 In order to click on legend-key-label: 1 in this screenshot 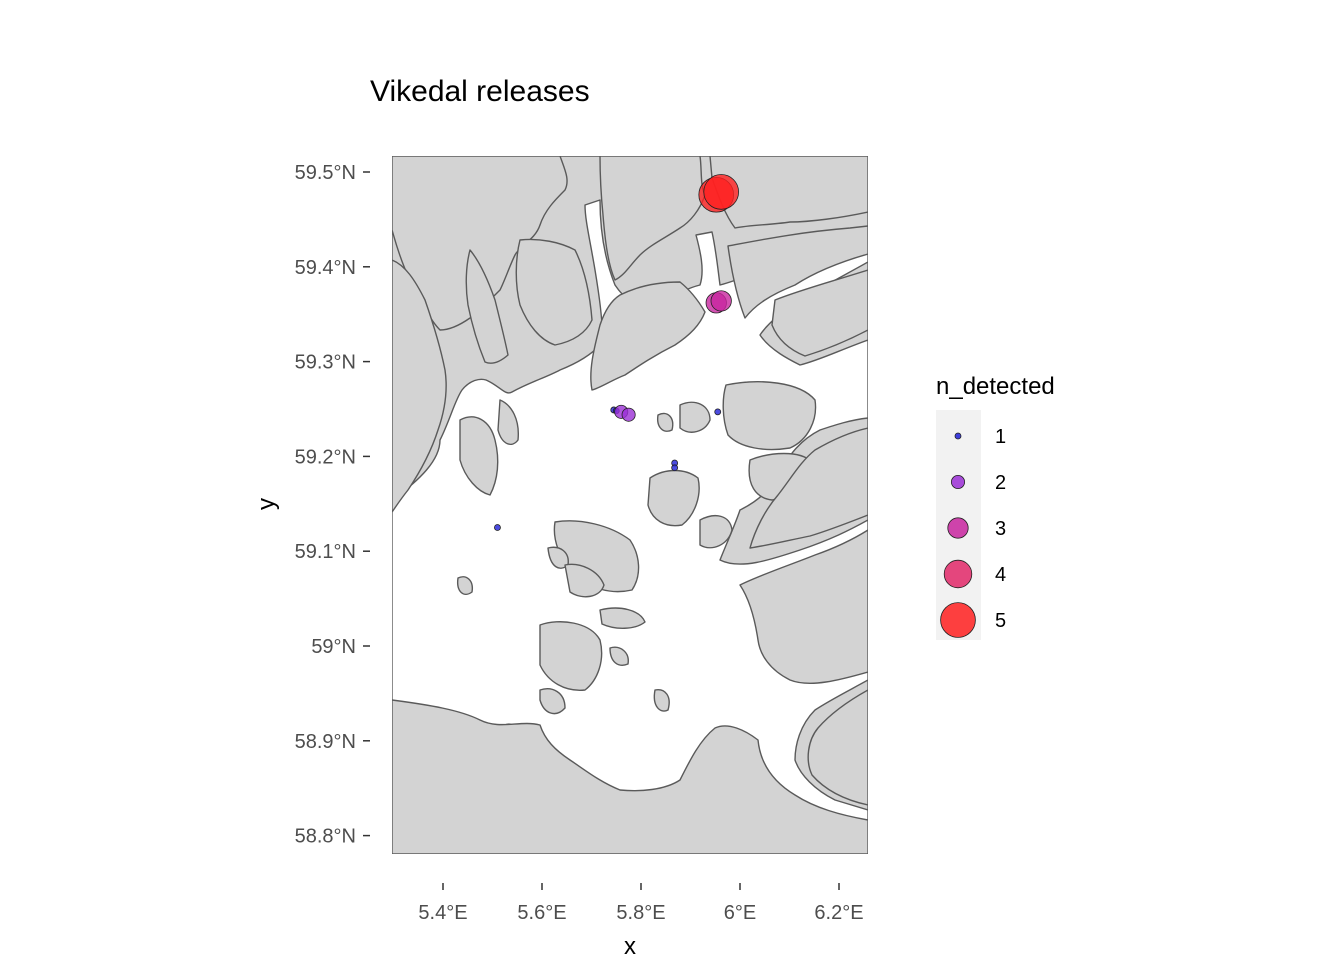, I will do `click(1000, 437)`.